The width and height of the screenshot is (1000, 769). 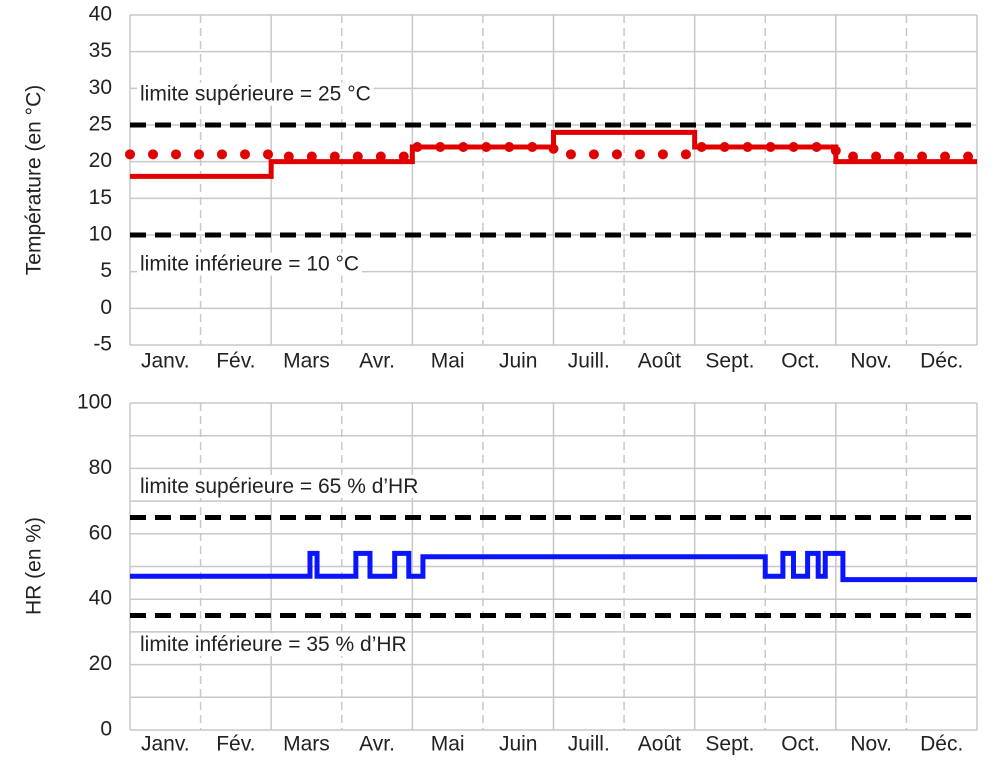 I want to click on limit-label: limite supérieure = 25 °C, so click(x=255, y=94).